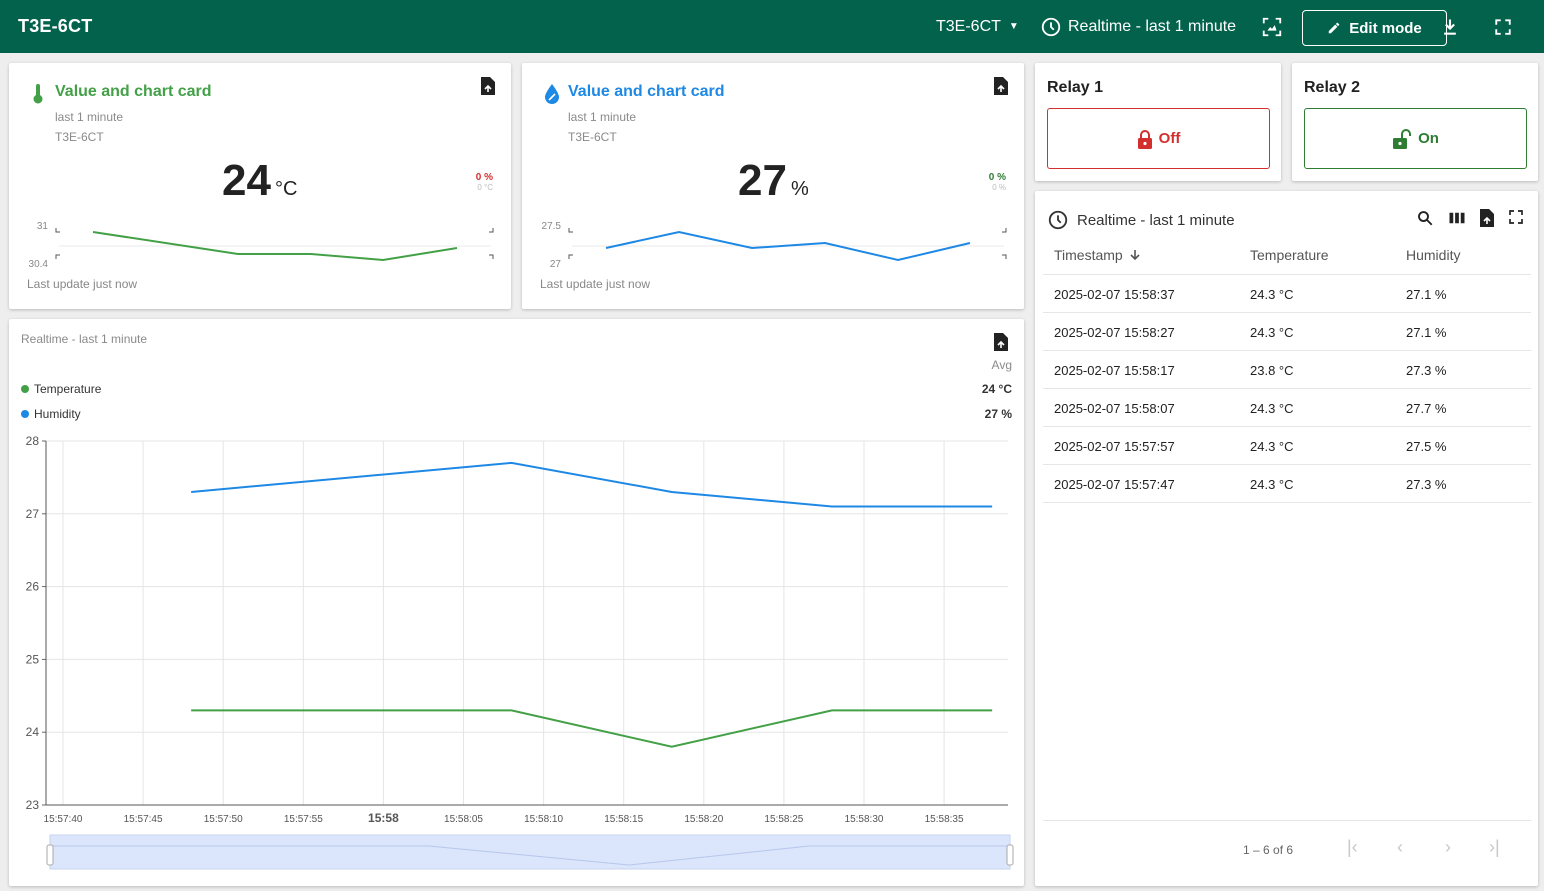  I want to click on table-column-header-row, so click(1287, 256).